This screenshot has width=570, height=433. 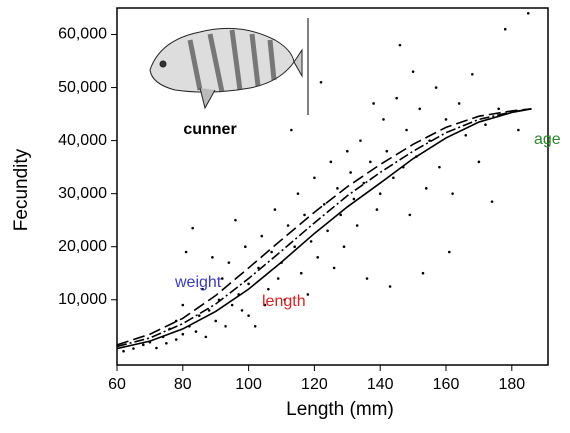 What do you see at coordinates (82, 246) in the screenshot?
I see `y-tick-label: 20,000` at bounding box center [82, 246].